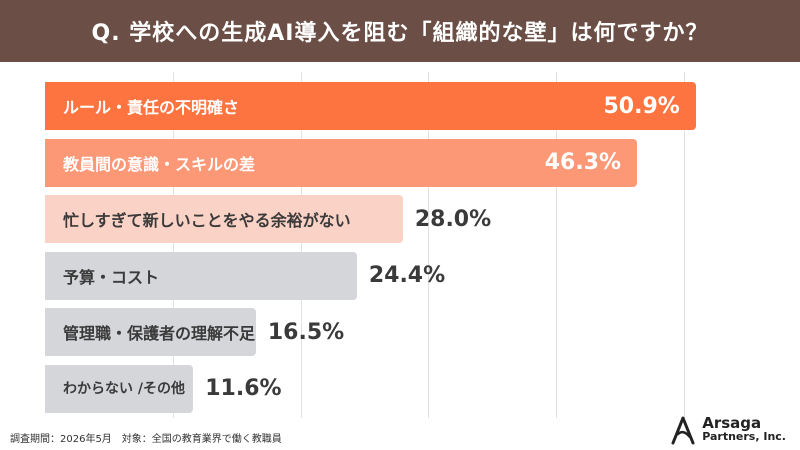 This screenshot has height=450, width=800. What do you see at coordinates (111, 277) in the screenshot?
I see `bar-category-label: 予算・コスト` at bounding box center [111, 277].